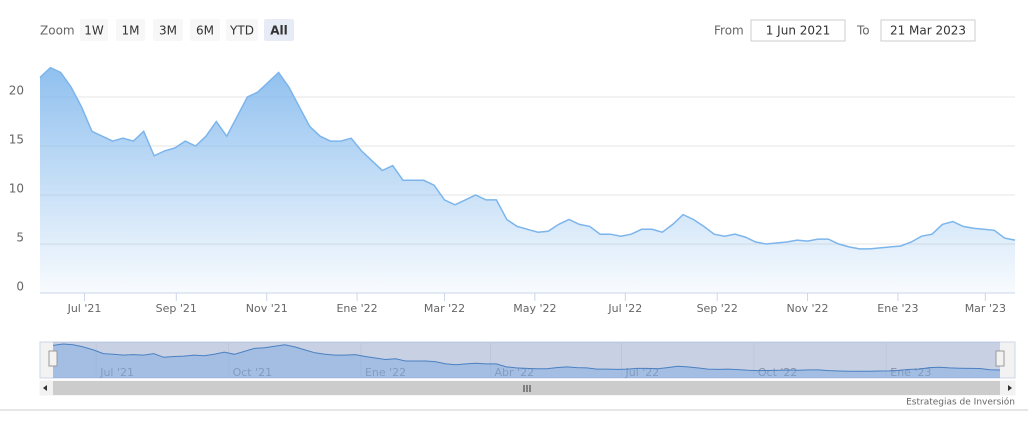  Describe the element at coordinates (20, 238) in the screenshot. I see `y-tick-label: 5` at that location.